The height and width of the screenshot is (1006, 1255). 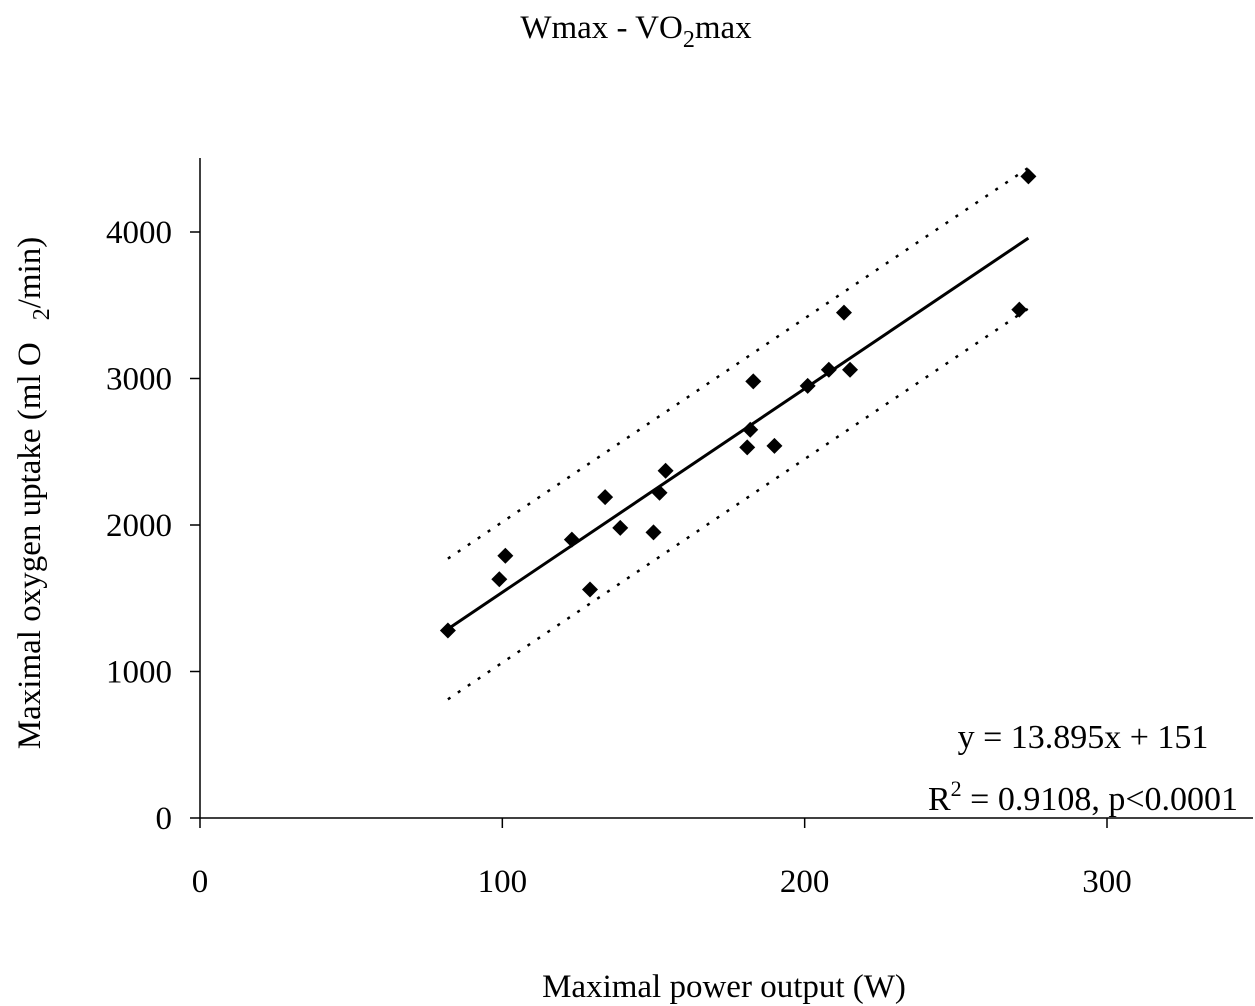 What do you see at coordinates (33, 493) in the screenshot?
I see `y-axis-title: Maximal oxygen uptake (ml O2/min)` at bounding box center [33, 493].